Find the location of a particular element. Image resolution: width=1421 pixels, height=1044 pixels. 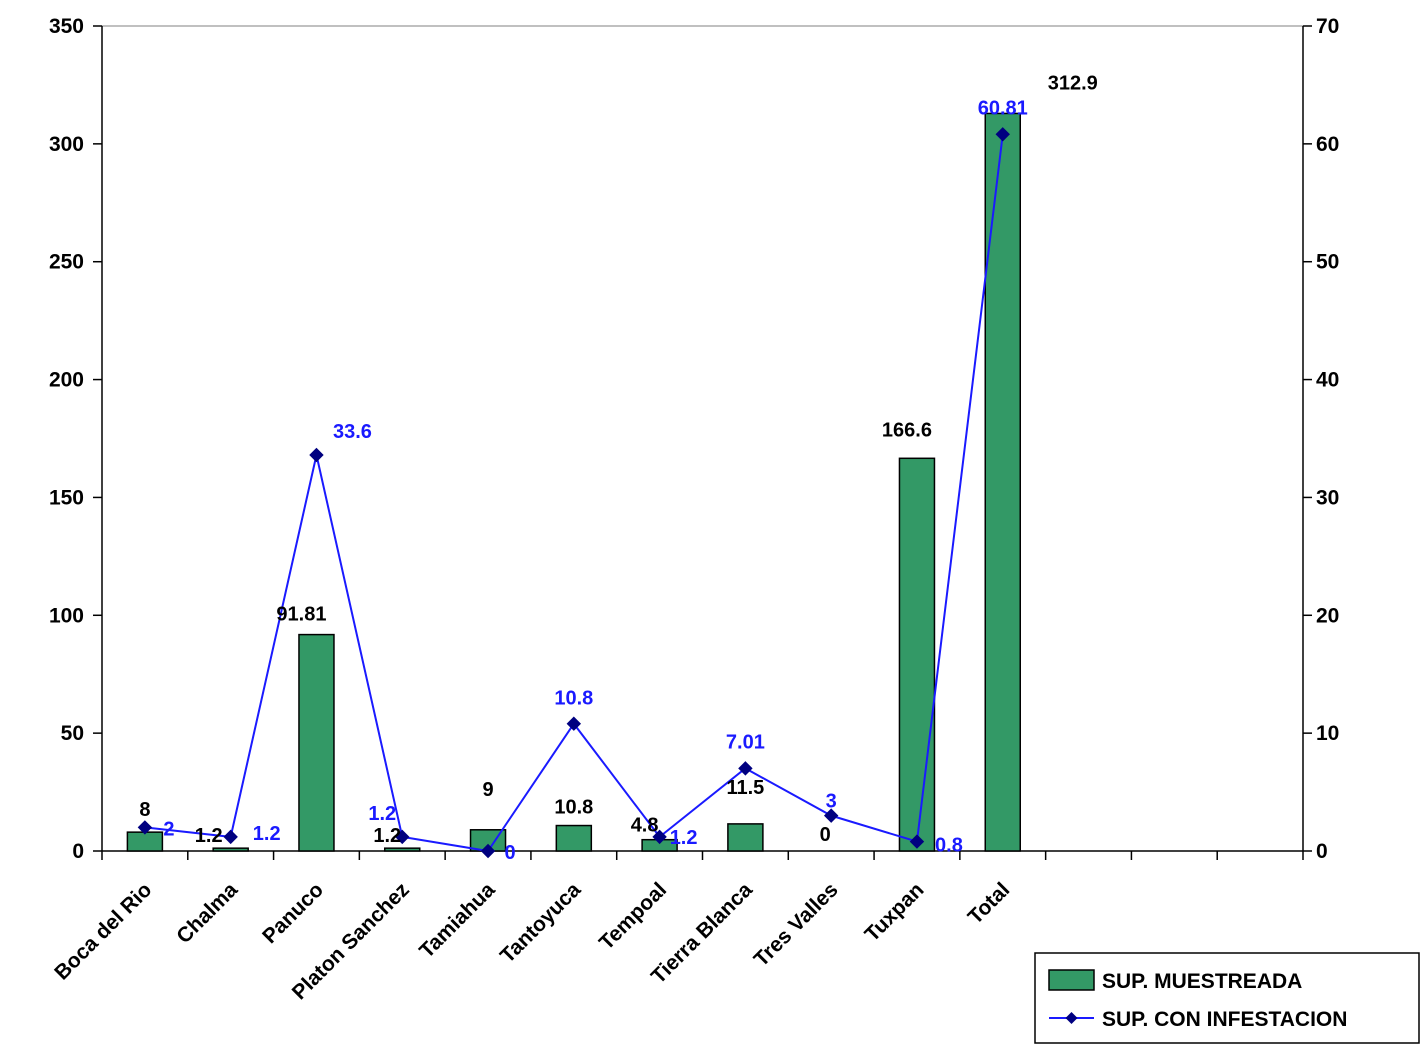

bar-value-label: 312.9 is located at coordinates (1073, 83).